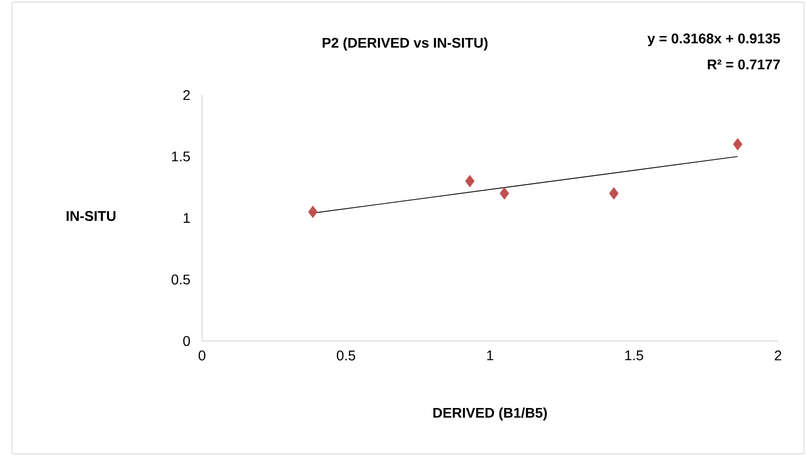 This screenshot has width=806, height=458. I want to click on x-tick-label: 1.5, so click(634, 355).